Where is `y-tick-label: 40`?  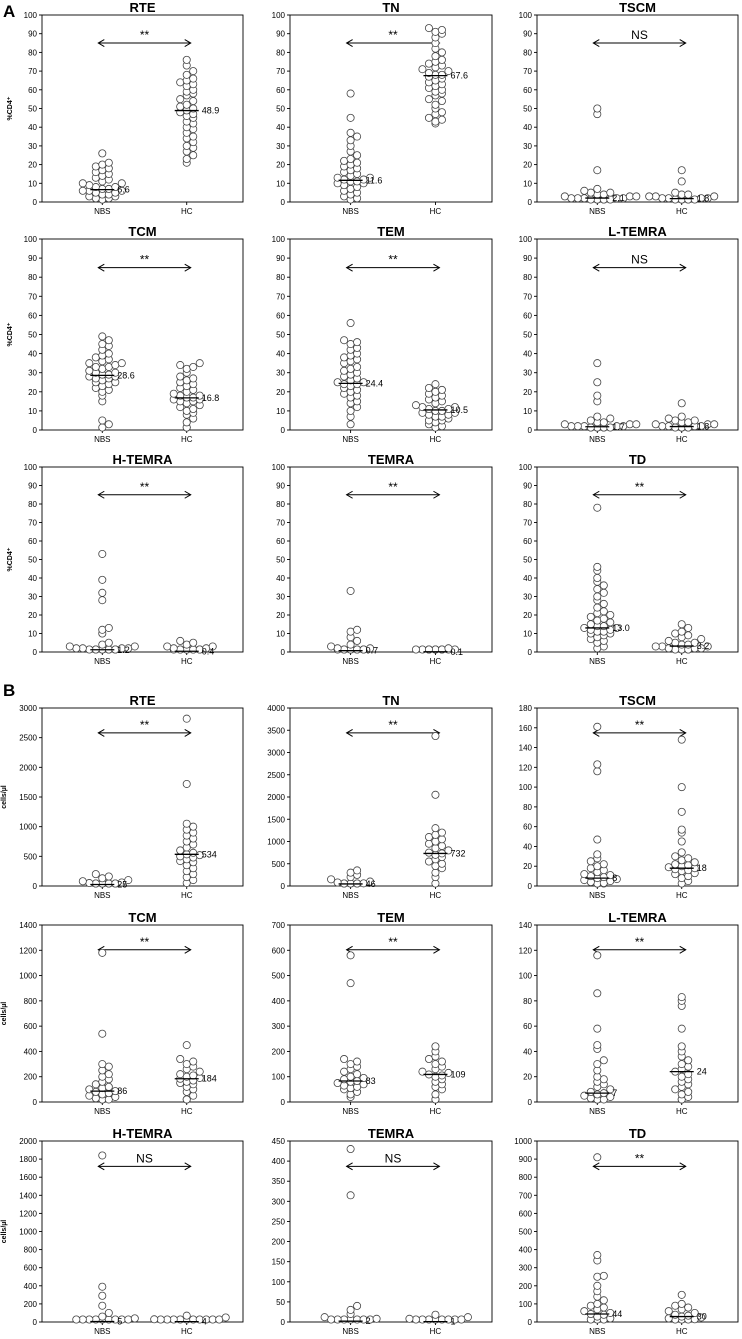 y-tick-label: 40 is located at coordinates (32, 578).